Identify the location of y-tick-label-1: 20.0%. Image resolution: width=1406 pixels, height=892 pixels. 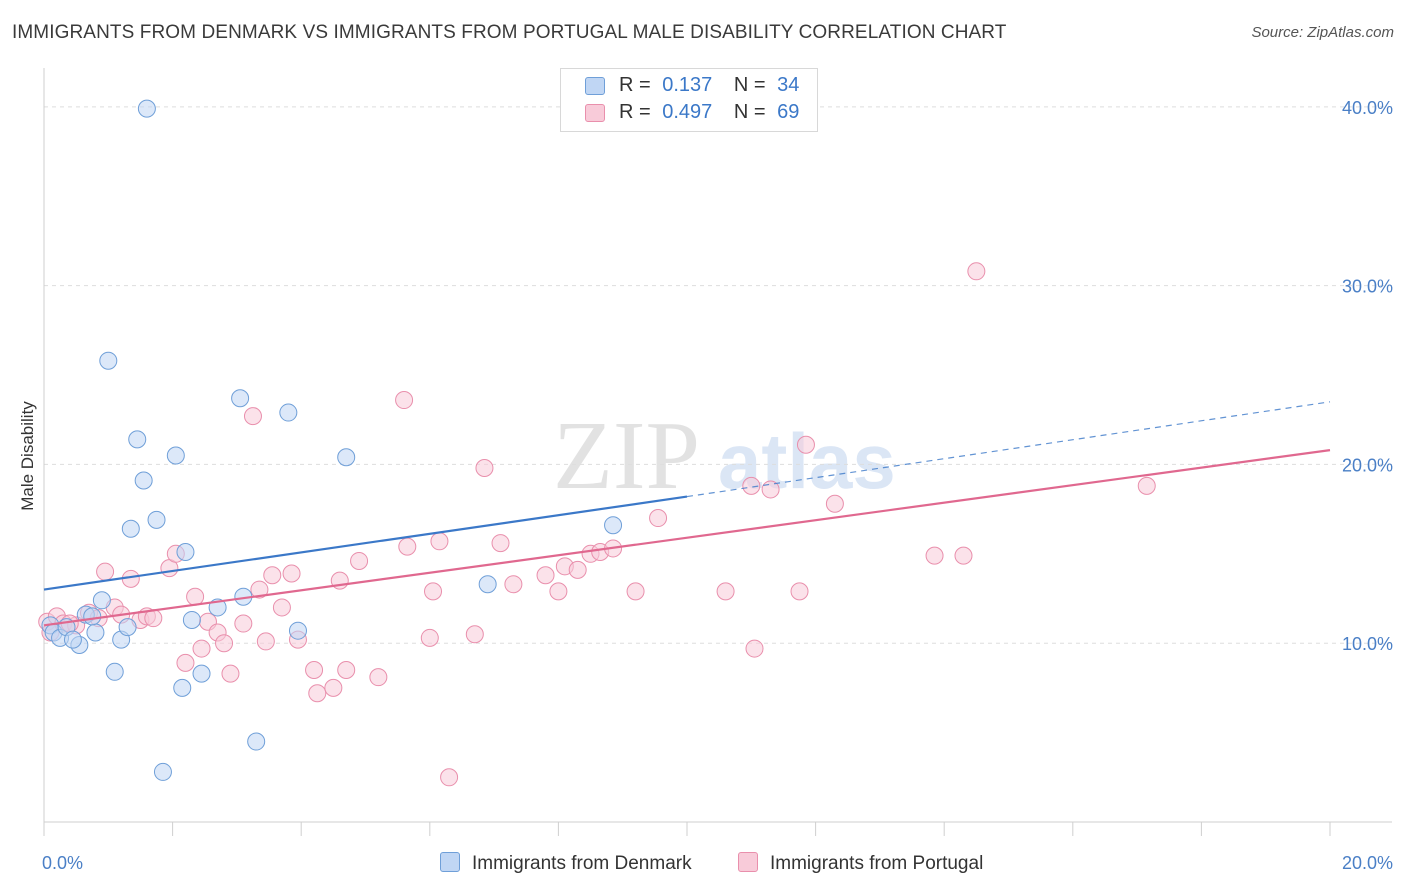
(1367, 465).